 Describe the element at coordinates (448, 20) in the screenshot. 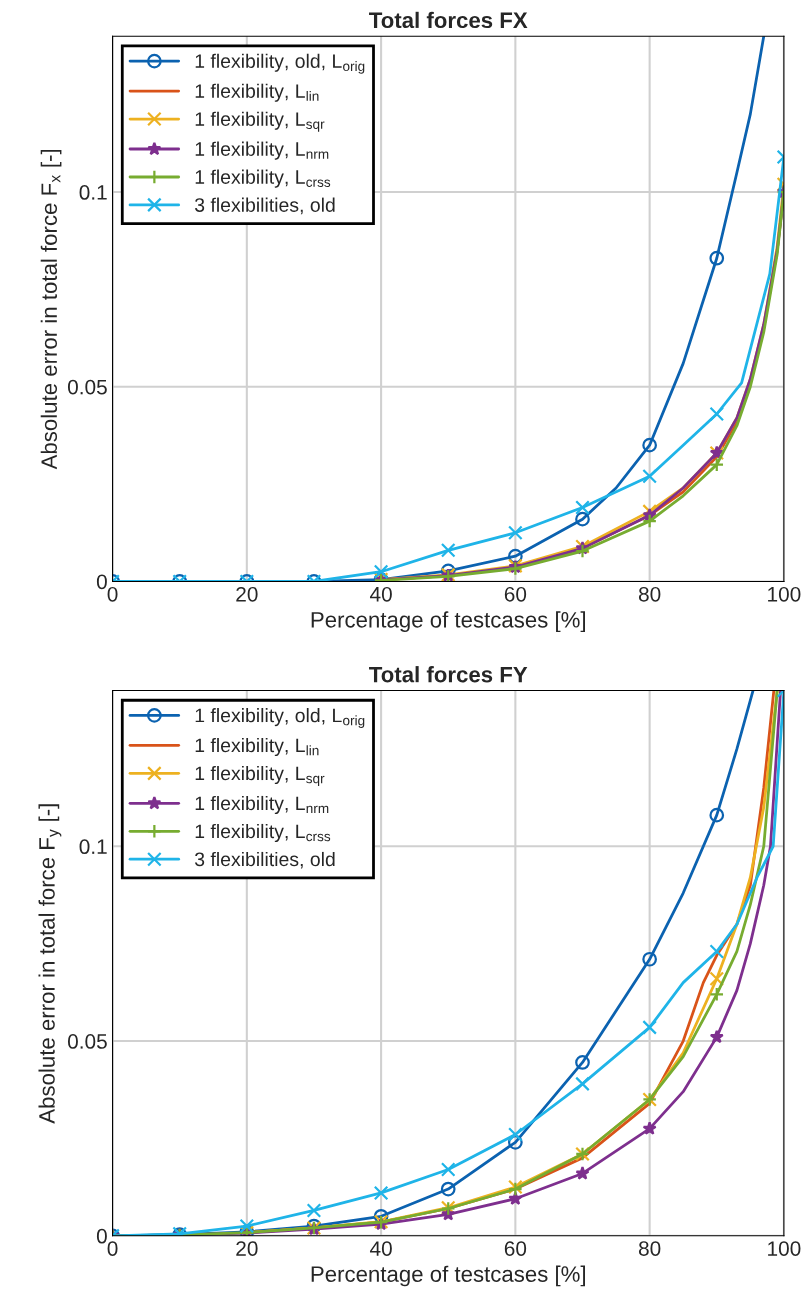

I see `chart-title: Total forces FX` at that location.